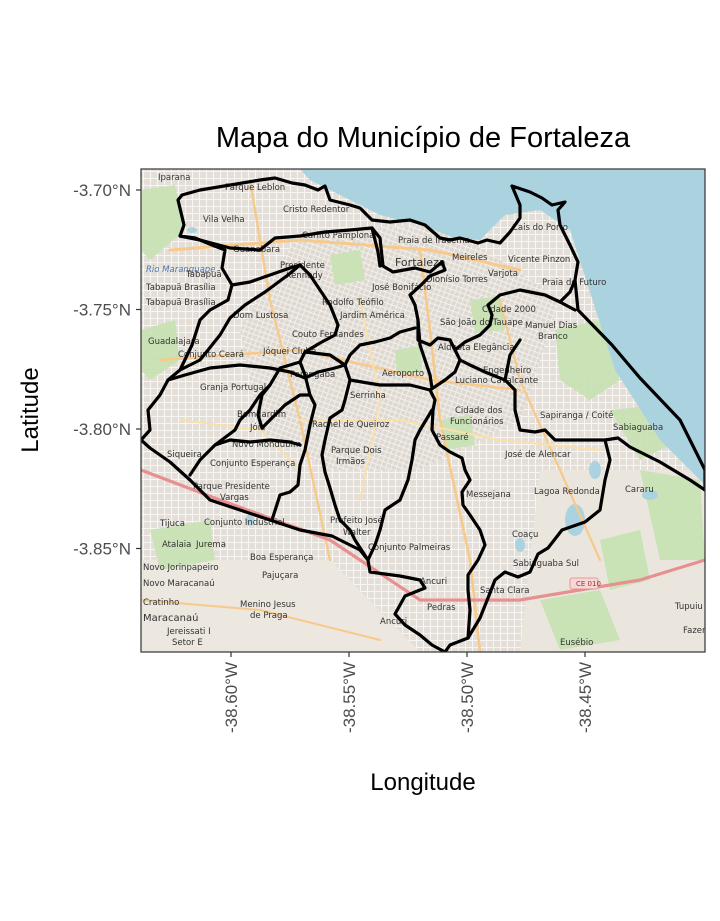 This screenshot has width=720, height=921. Describe the element at coordinates (30, 409) in the screenshot. I see `y-axis-title: Latitude` at that location.